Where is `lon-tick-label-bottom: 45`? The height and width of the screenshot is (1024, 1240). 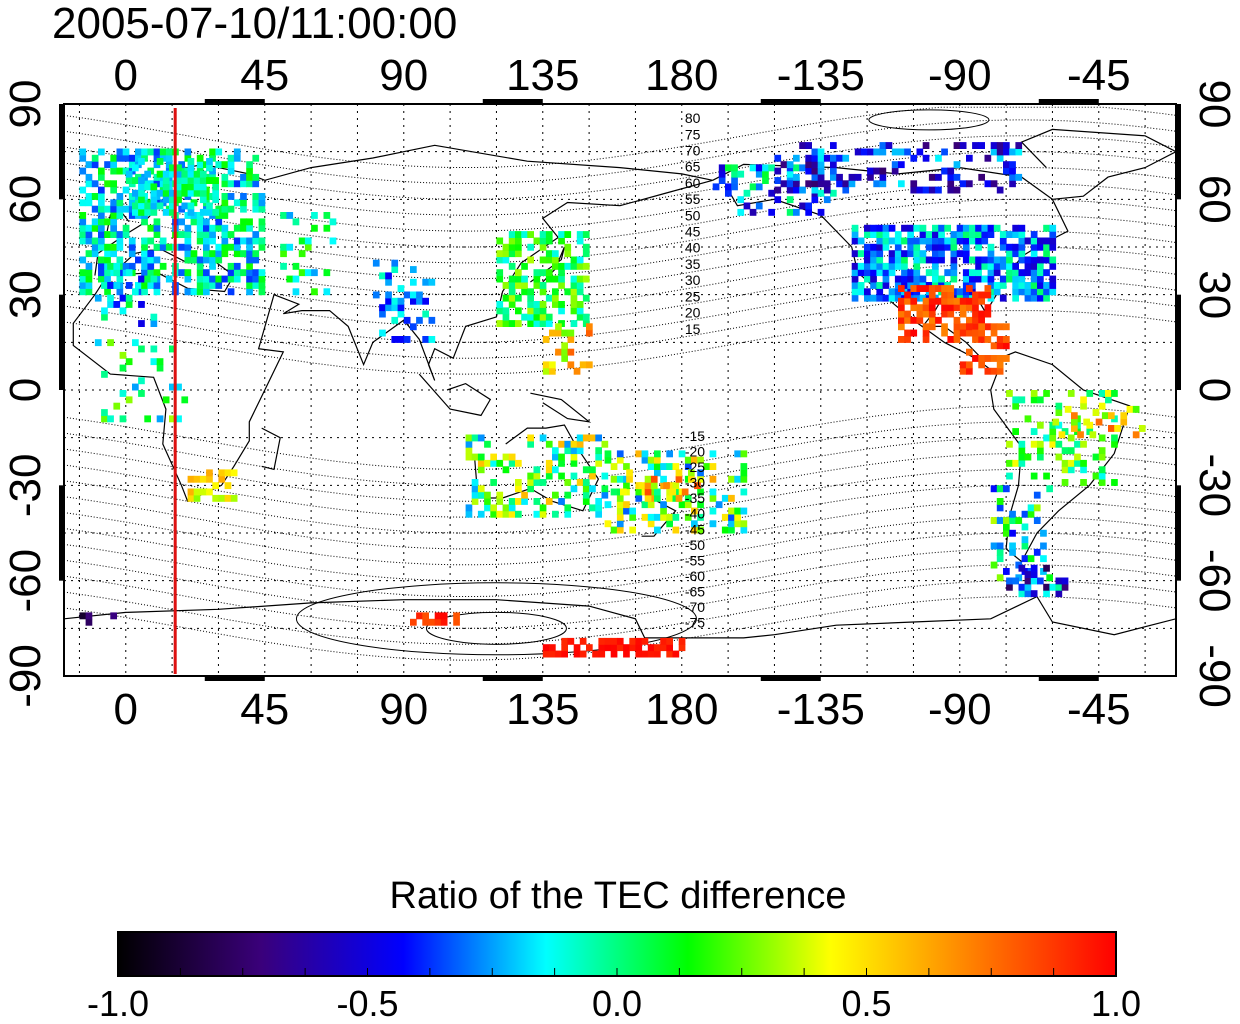
lon-tick-label-bottom: 45 is located at coordinates (264, 709).